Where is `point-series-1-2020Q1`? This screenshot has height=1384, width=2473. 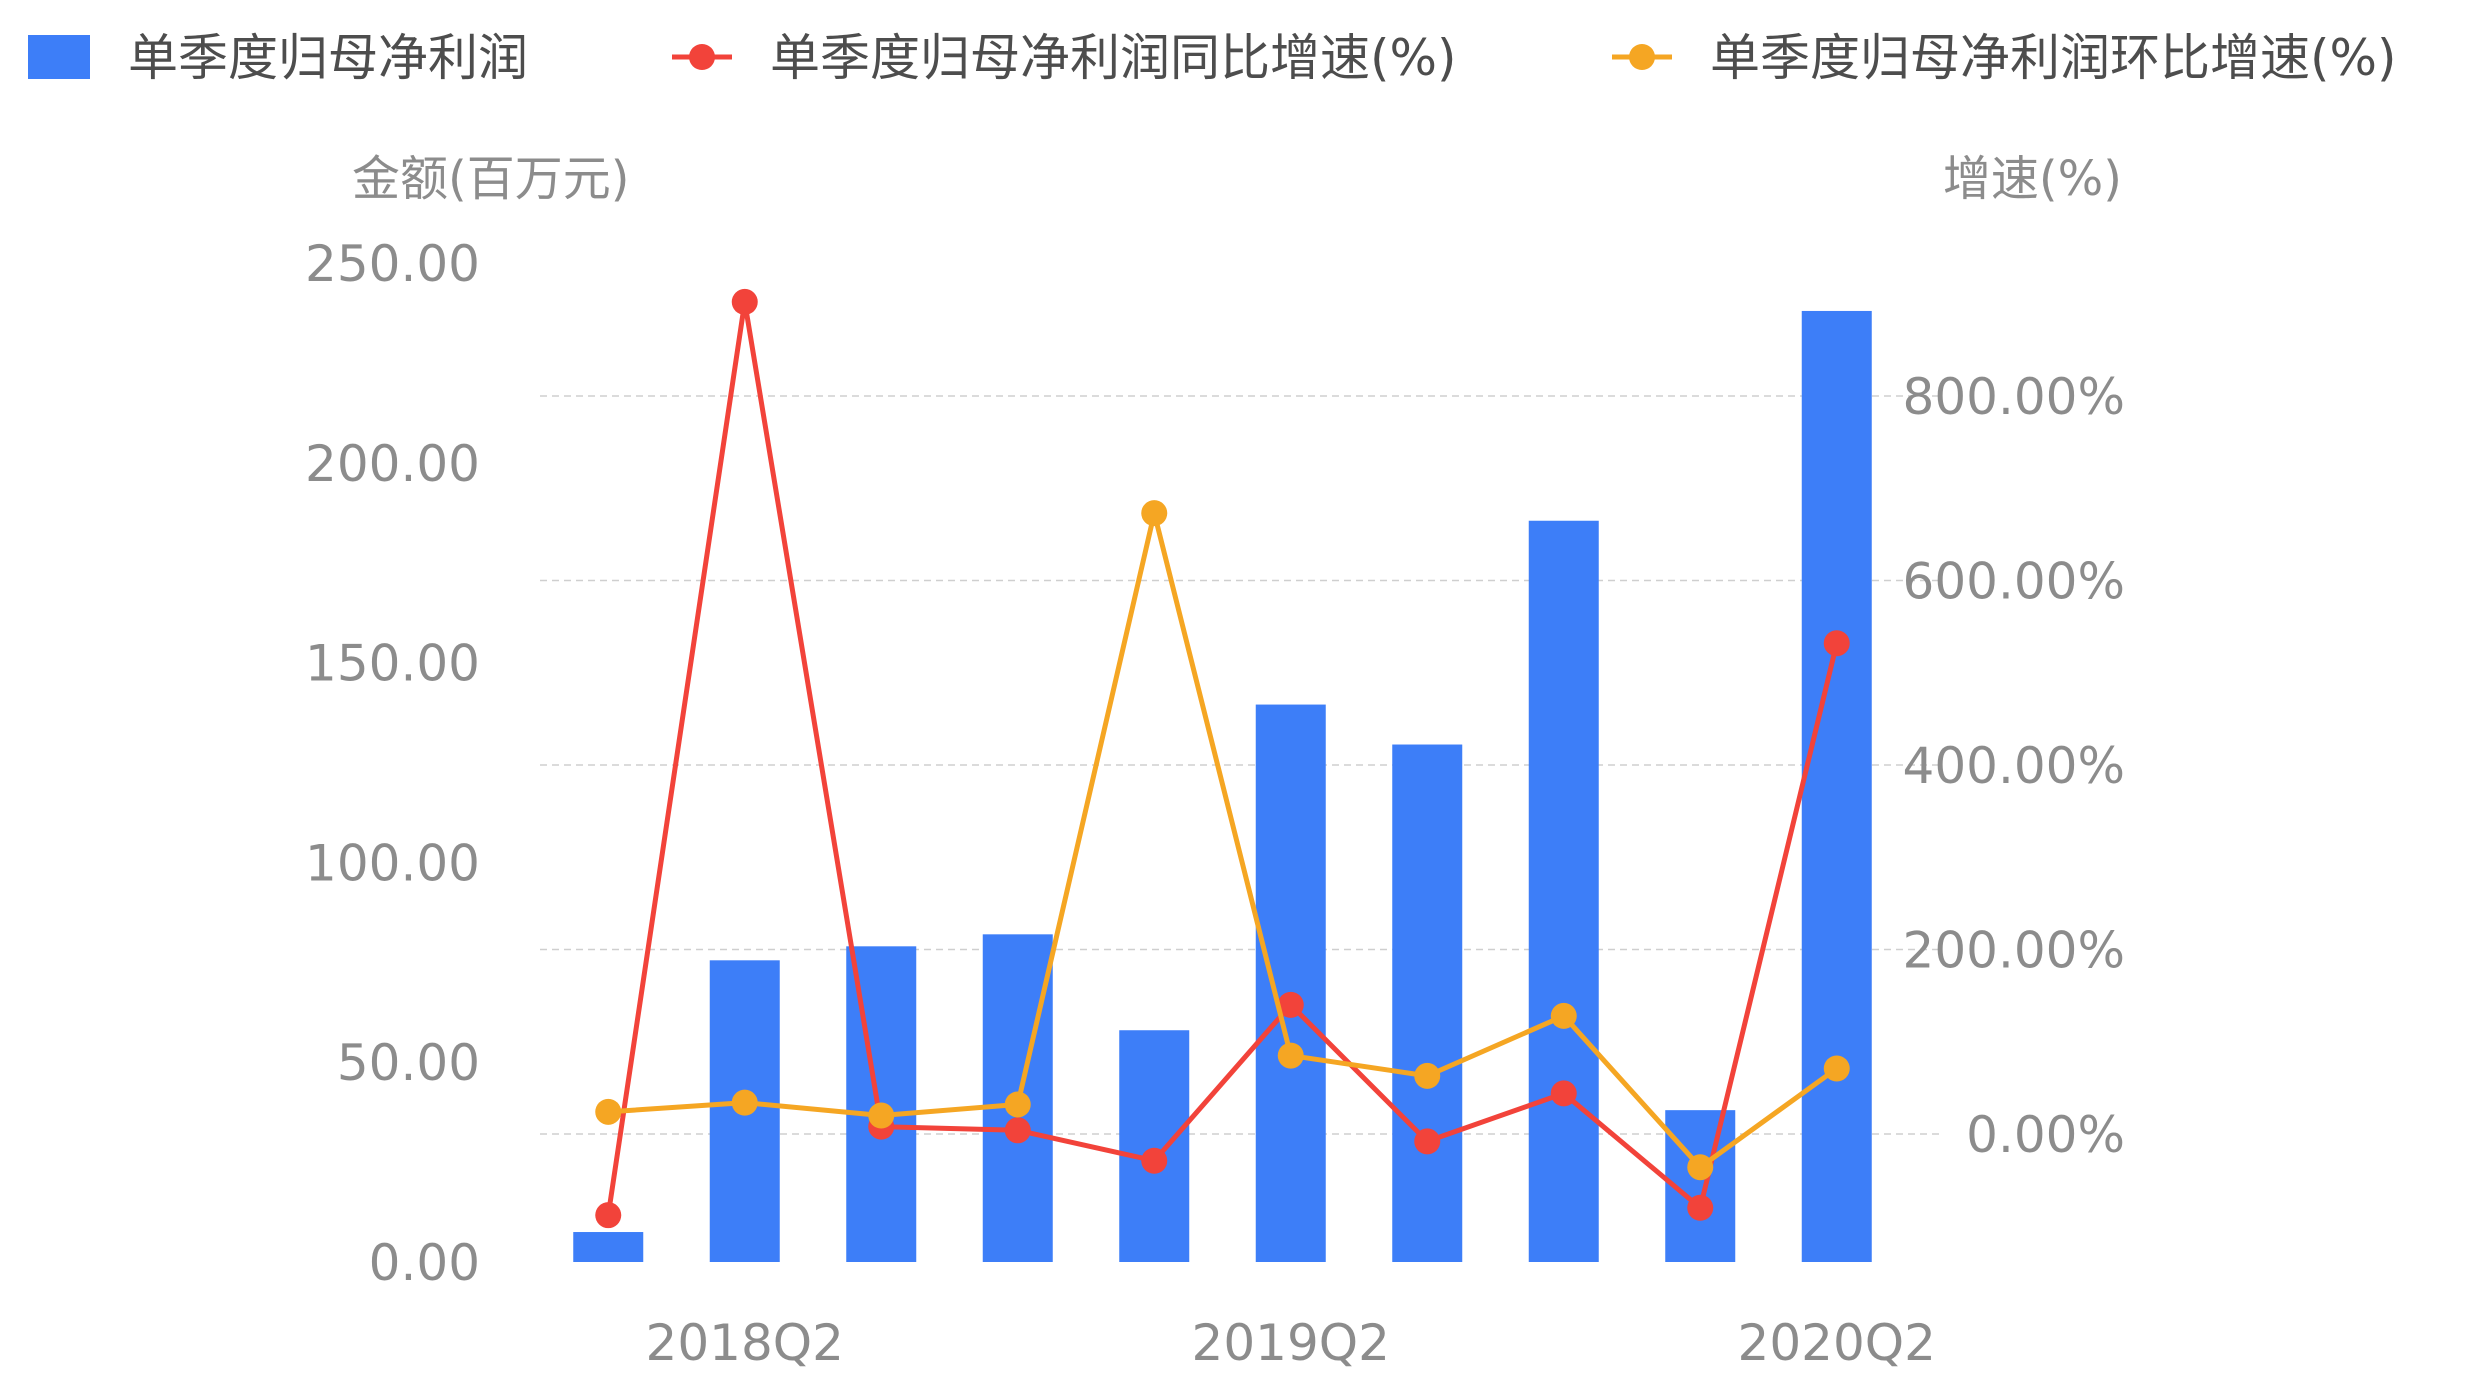
point-series-1-2020Q1 is located at coordinates (1700, 1207).